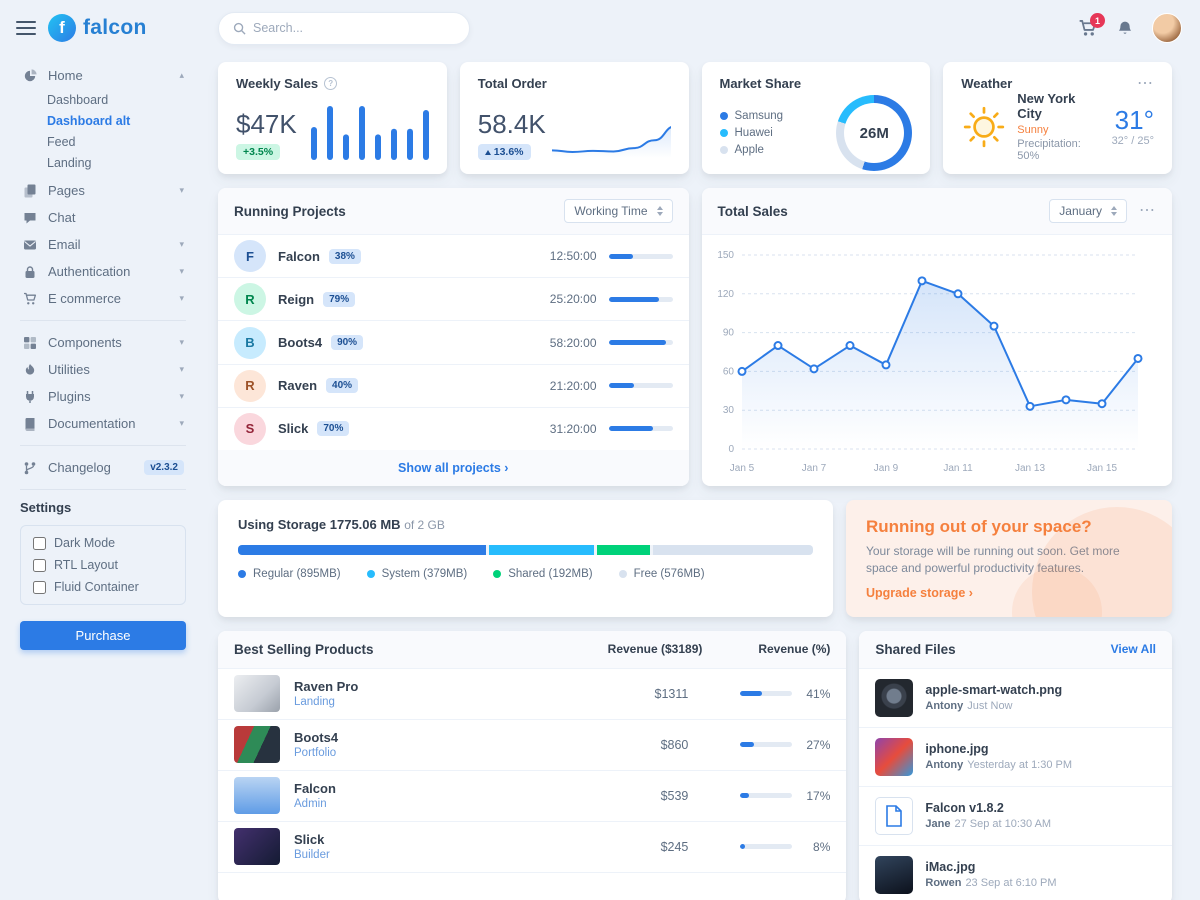  I want to click on month-select: January, so click(1088, 211).